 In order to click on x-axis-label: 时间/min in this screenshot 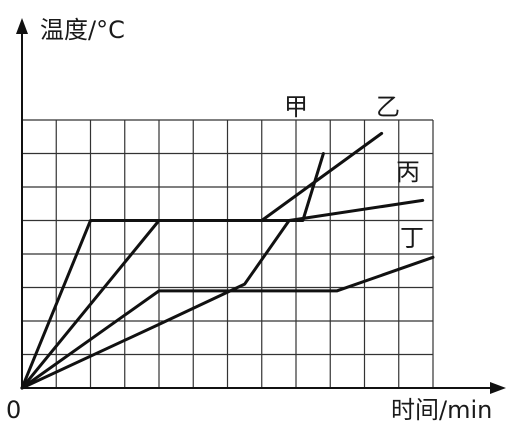, I will do `click(441, 410)`.